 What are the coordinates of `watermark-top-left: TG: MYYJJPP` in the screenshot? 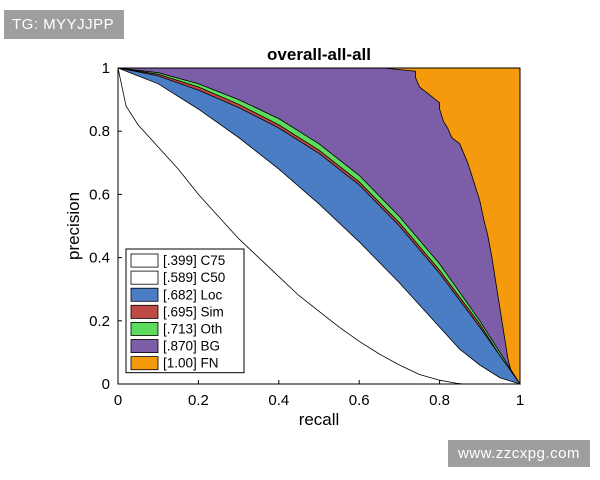 It's located at (64, 24).